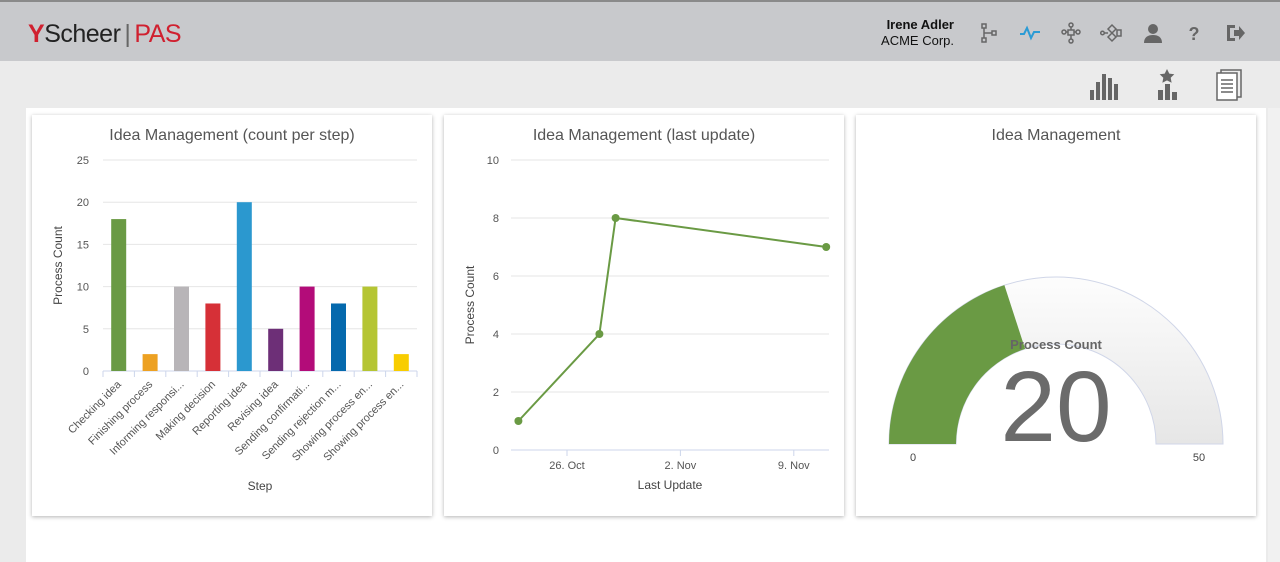 Image resolution: width=1280 pixels, height=562 pixels. What do you see at coordinates (913, 458) in the screenshot?
I see `gauge-min-label: 0` at bounding box center [913, 458].